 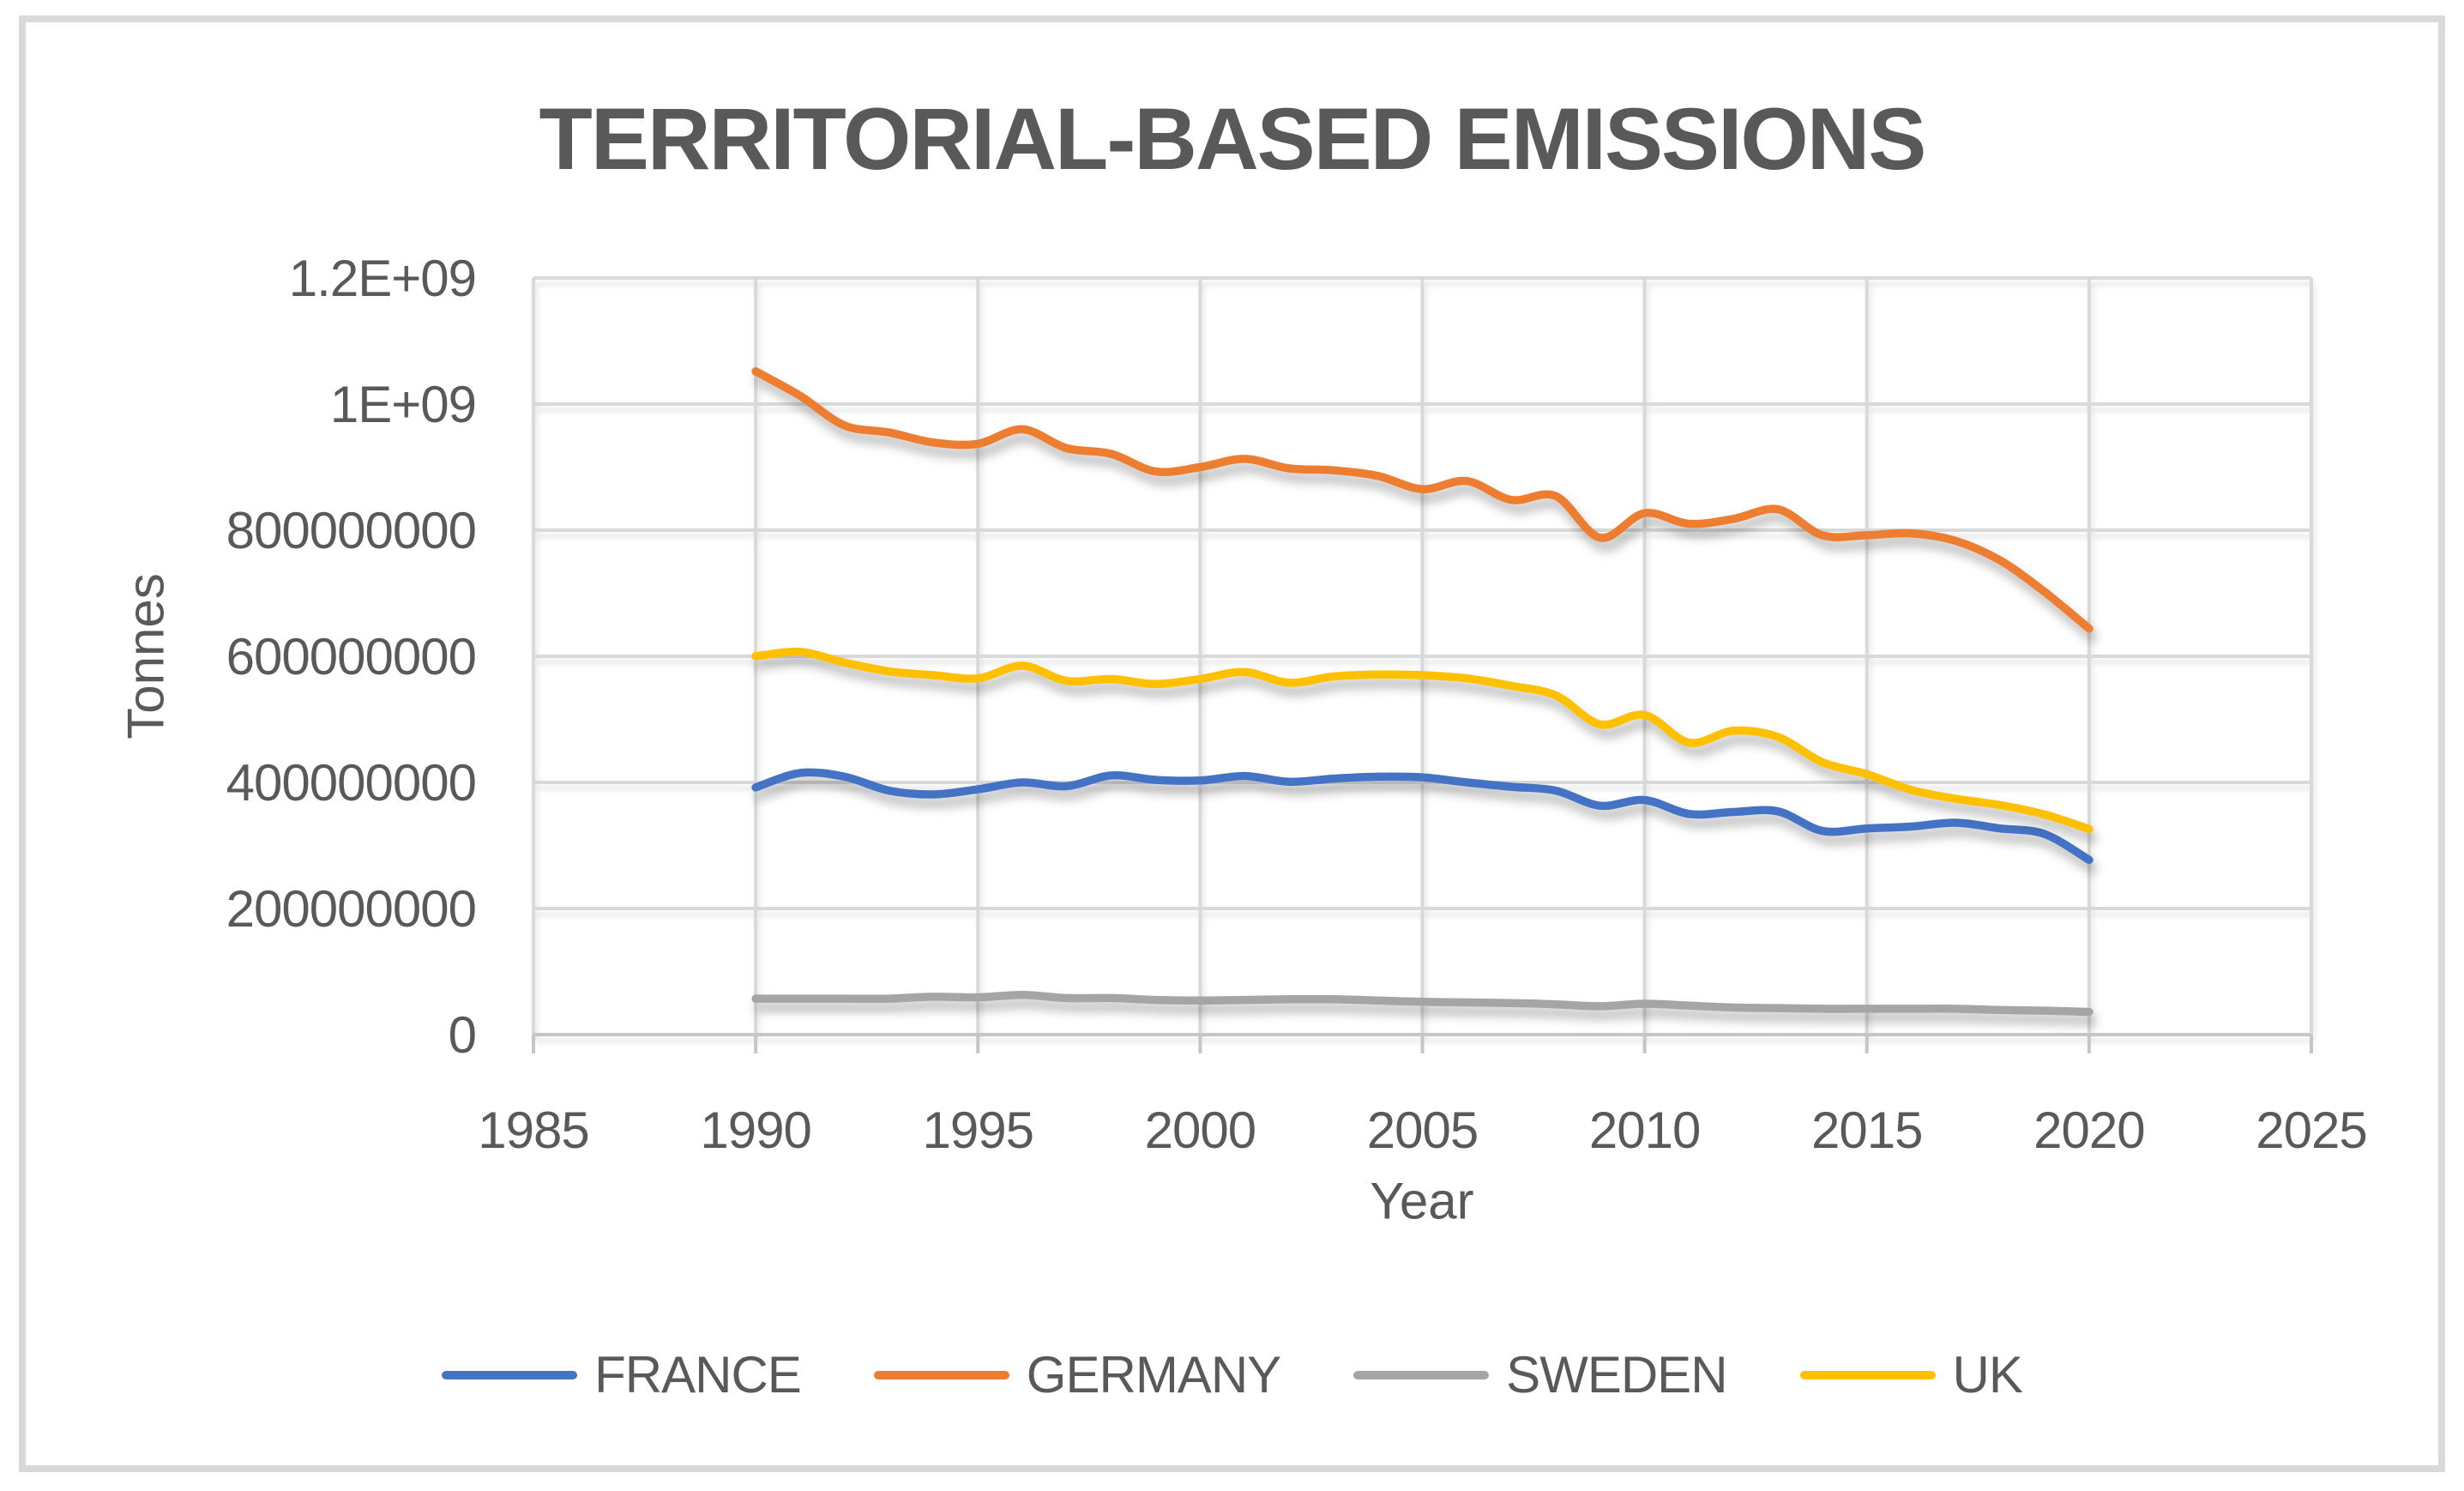 What do you see at coordinates (351, 909) in the screenshot?
I see `y-tick-label: 200000000` at bounding box center [351, 909].